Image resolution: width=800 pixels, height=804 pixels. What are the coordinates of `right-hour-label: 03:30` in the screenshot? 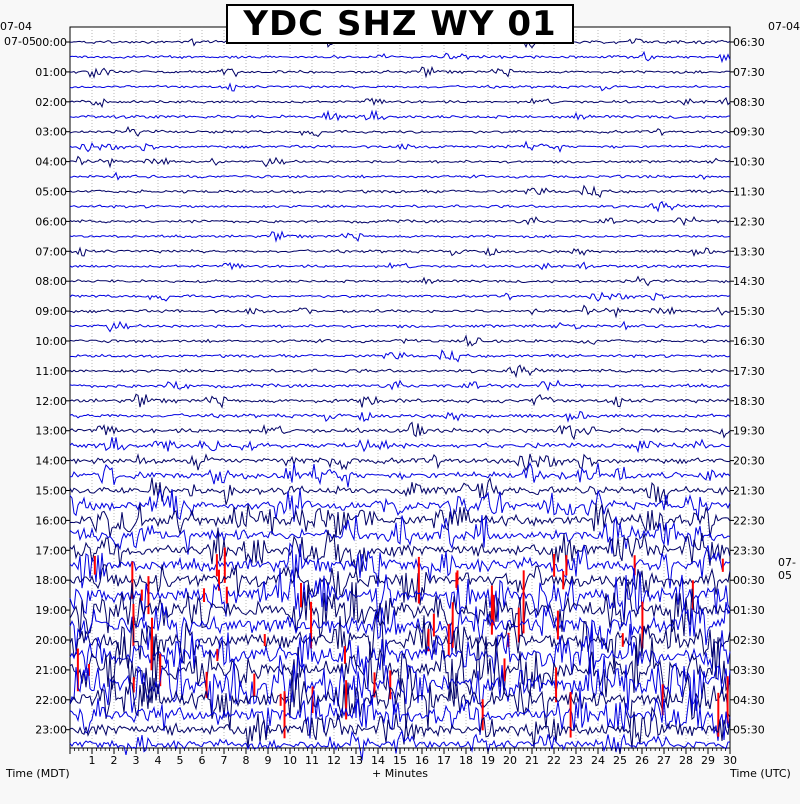 It's located at (749, 670).